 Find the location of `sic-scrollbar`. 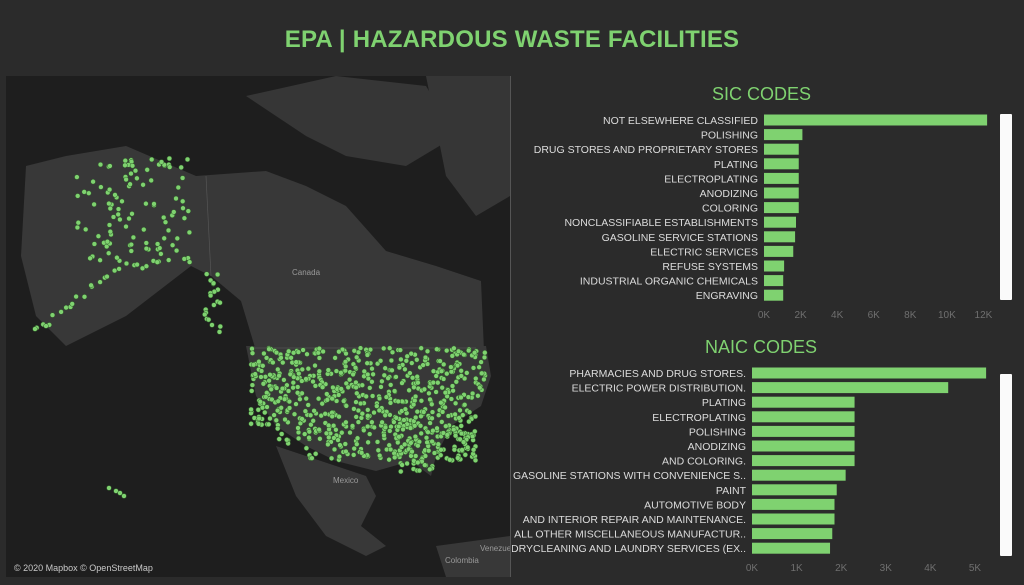

sic-scrollbar is located at coordinates (1006, 207).